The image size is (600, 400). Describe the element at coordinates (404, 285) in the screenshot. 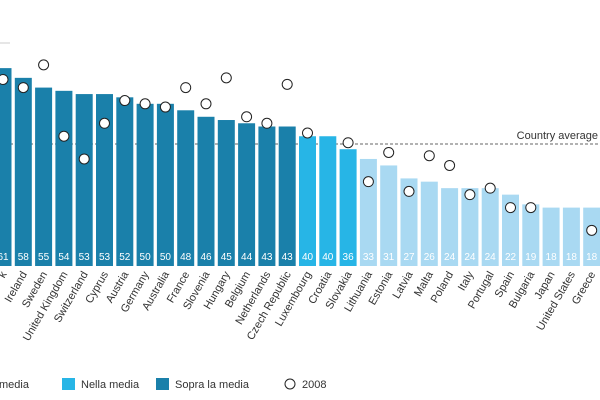

I see `x-tick-label: Latvia` at that location.